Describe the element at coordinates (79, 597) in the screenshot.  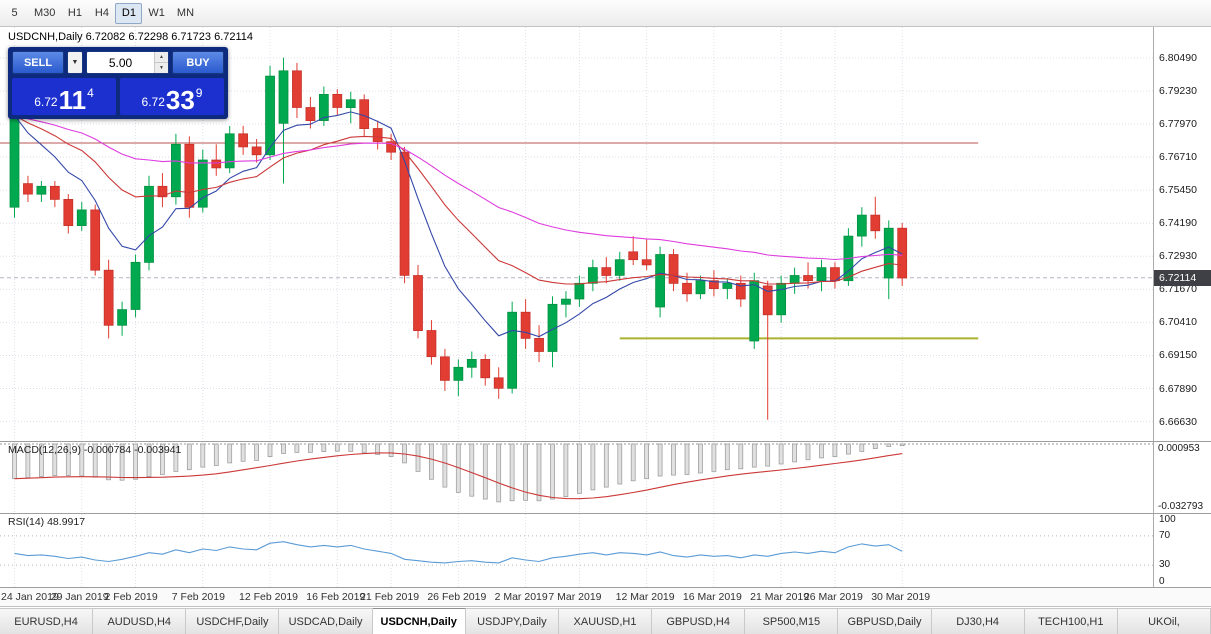
I see `date-axis-label: 29 Jan 2019` at that location.